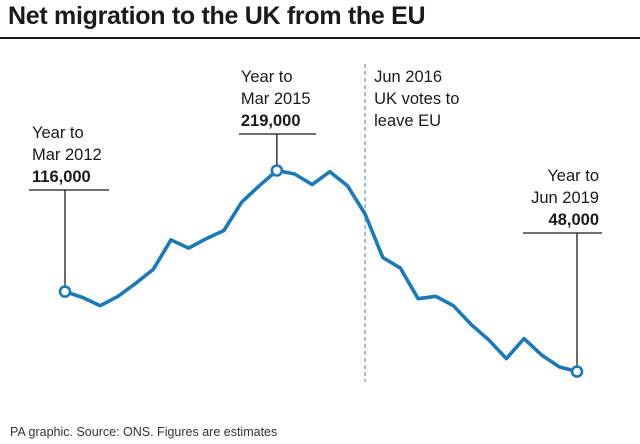 Image resolution: width=640 pixels, height=444 pixels. What do you see at coordinates (574, 220) in the screenshot?
I see `annotation-value: 48,000` at bounding box center [574, 220].